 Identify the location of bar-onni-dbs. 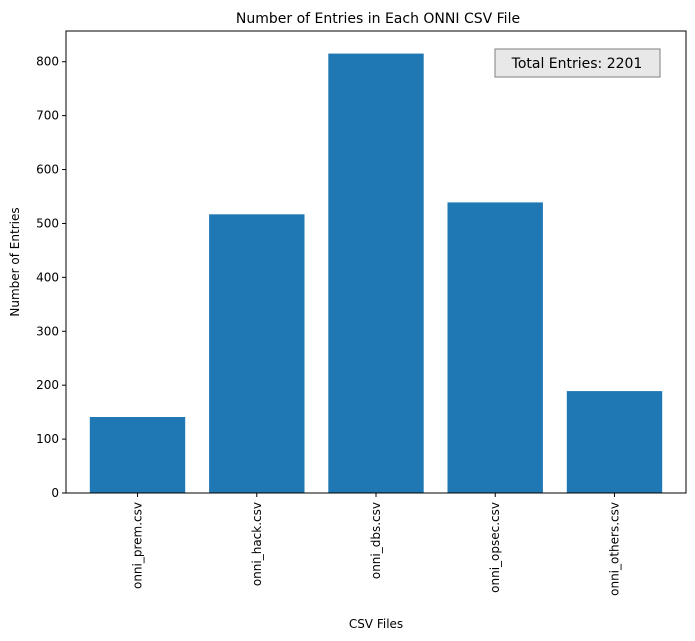
(376, 273).